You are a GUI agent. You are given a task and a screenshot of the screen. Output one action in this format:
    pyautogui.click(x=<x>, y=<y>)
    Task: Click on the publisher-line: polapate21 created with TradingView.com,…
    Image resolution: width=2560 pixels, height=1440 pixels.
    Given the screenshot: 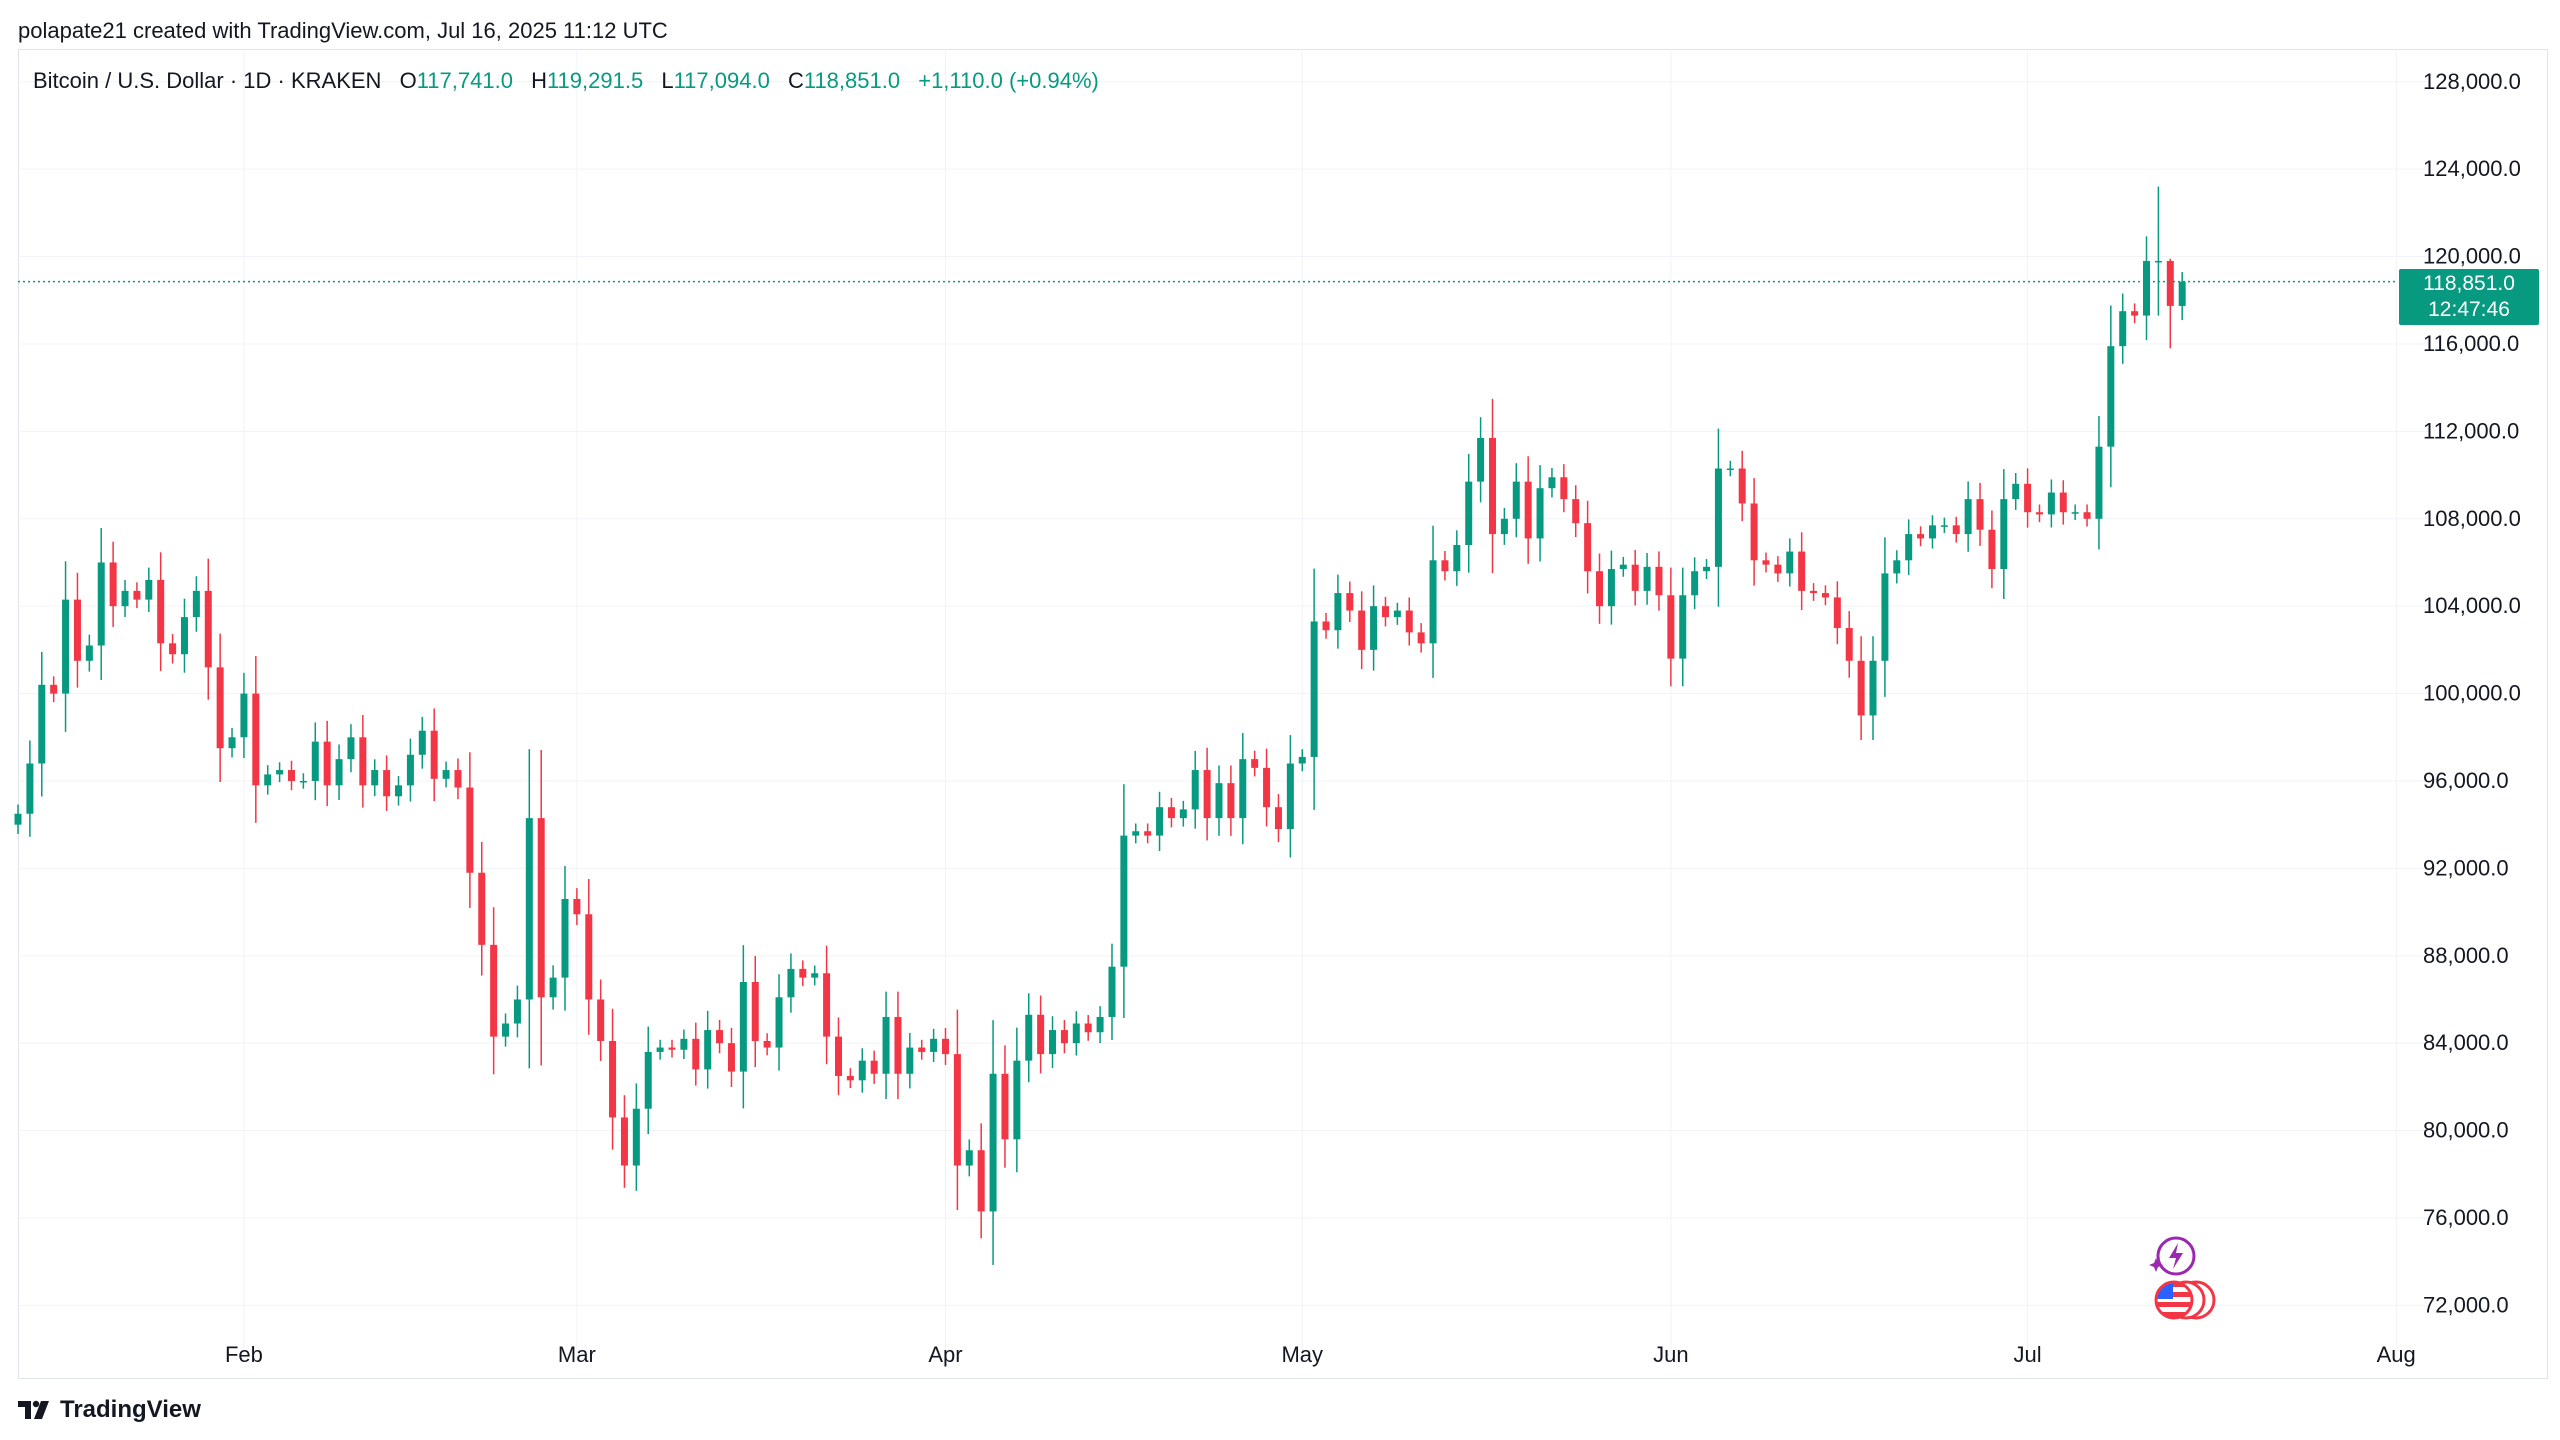 What is the action you would take?
    pyautogui.click(x=343, y=30)
    